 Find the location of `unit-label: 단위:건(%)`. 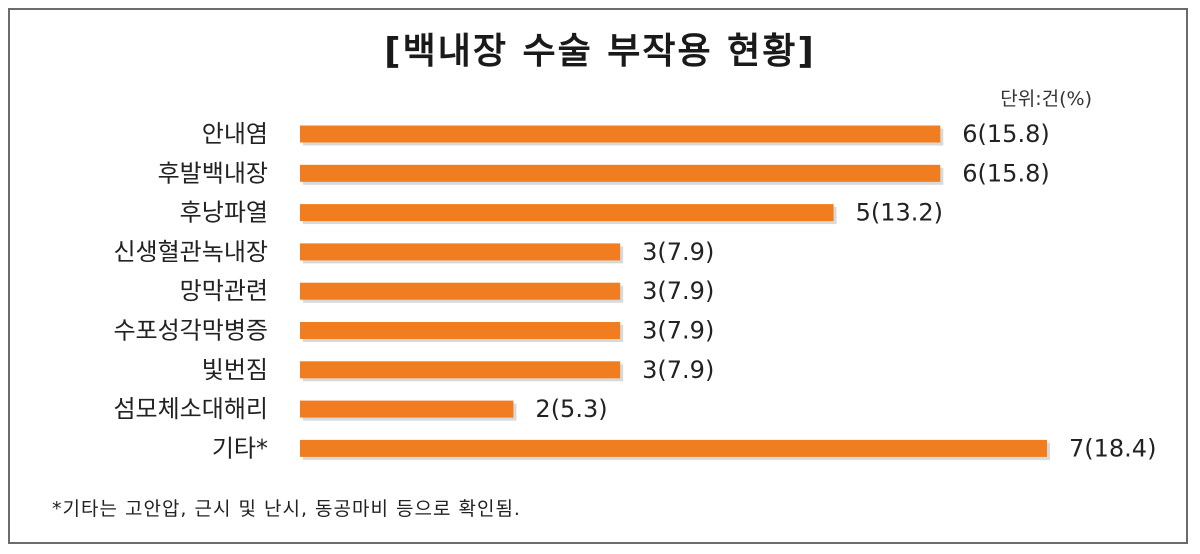

unit-label: 단위:건(%) is located at coordinates (1046, 99).